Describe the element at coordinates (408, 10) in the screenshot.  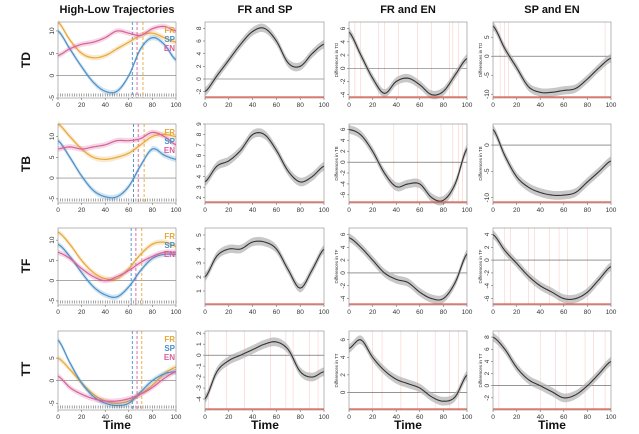
I see `col-title-2: FR and EN` at that location.